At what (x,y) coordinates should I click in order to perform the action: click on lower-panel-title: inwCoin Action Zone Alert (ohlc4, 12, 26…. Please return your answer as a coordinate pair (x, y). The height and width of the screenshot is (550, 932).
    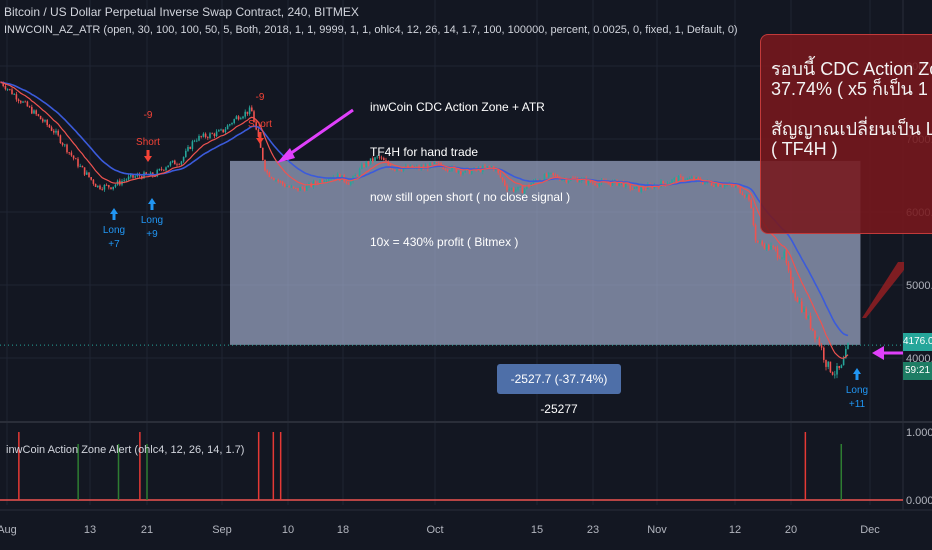
    Looking at the image, I should click on (125, 450).